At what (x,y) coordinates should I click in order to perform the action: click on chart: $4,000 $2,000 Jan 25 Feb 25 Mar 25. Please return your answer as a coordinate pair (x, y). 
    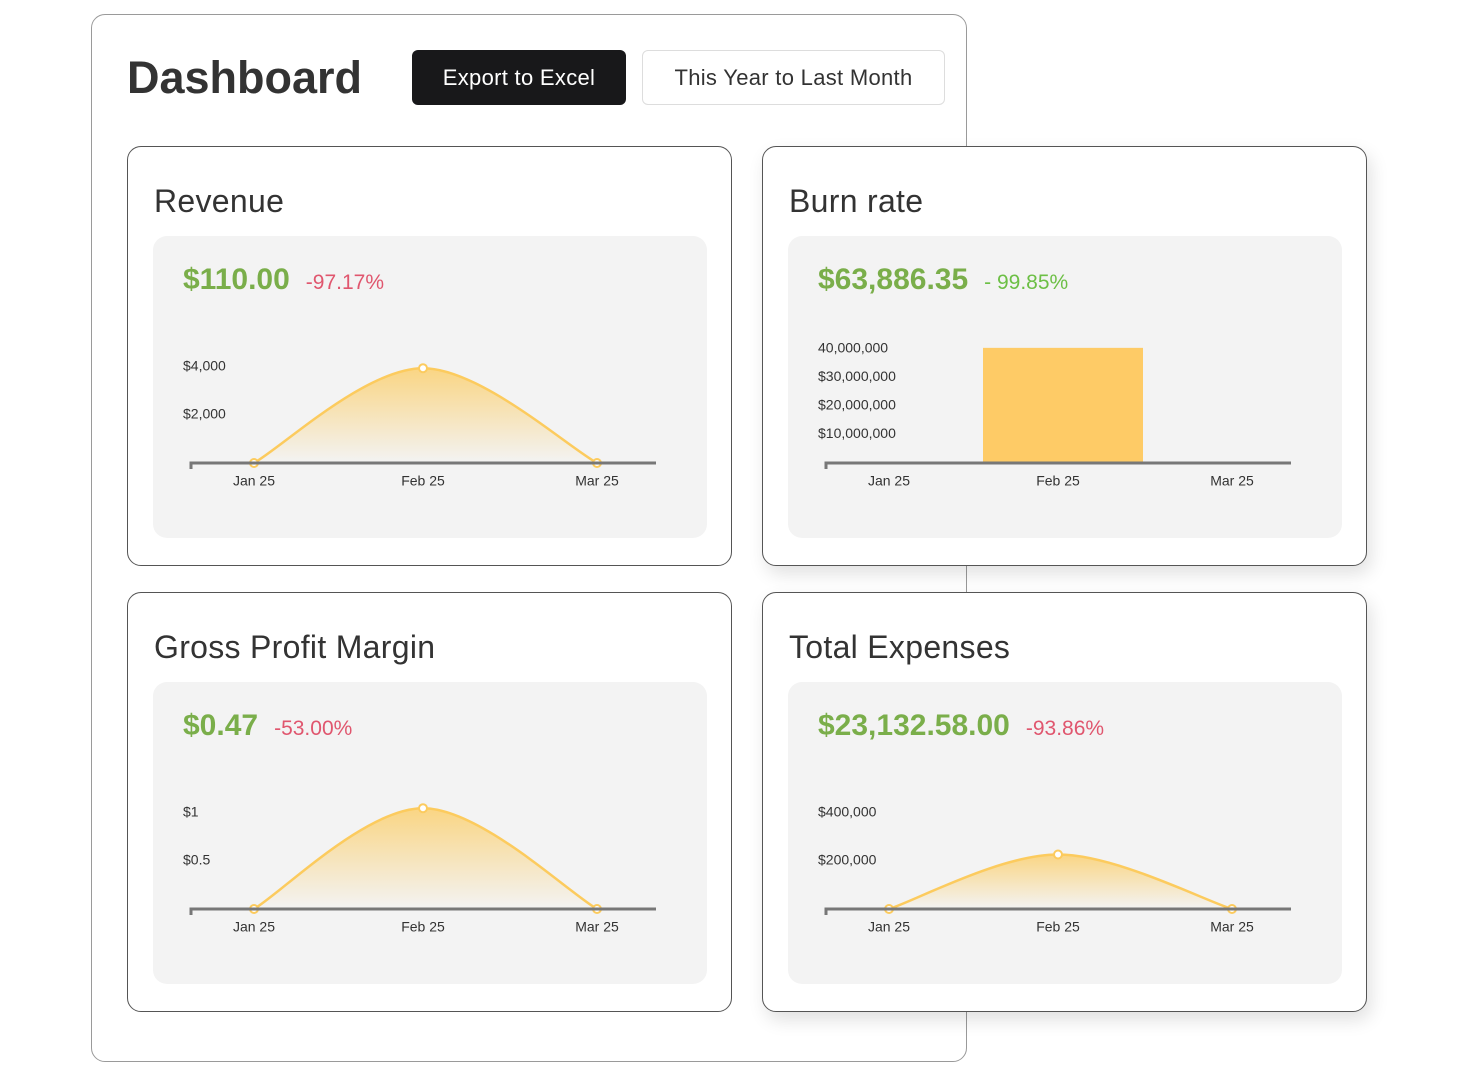
    Looking at the image, I should click on (419, 423).